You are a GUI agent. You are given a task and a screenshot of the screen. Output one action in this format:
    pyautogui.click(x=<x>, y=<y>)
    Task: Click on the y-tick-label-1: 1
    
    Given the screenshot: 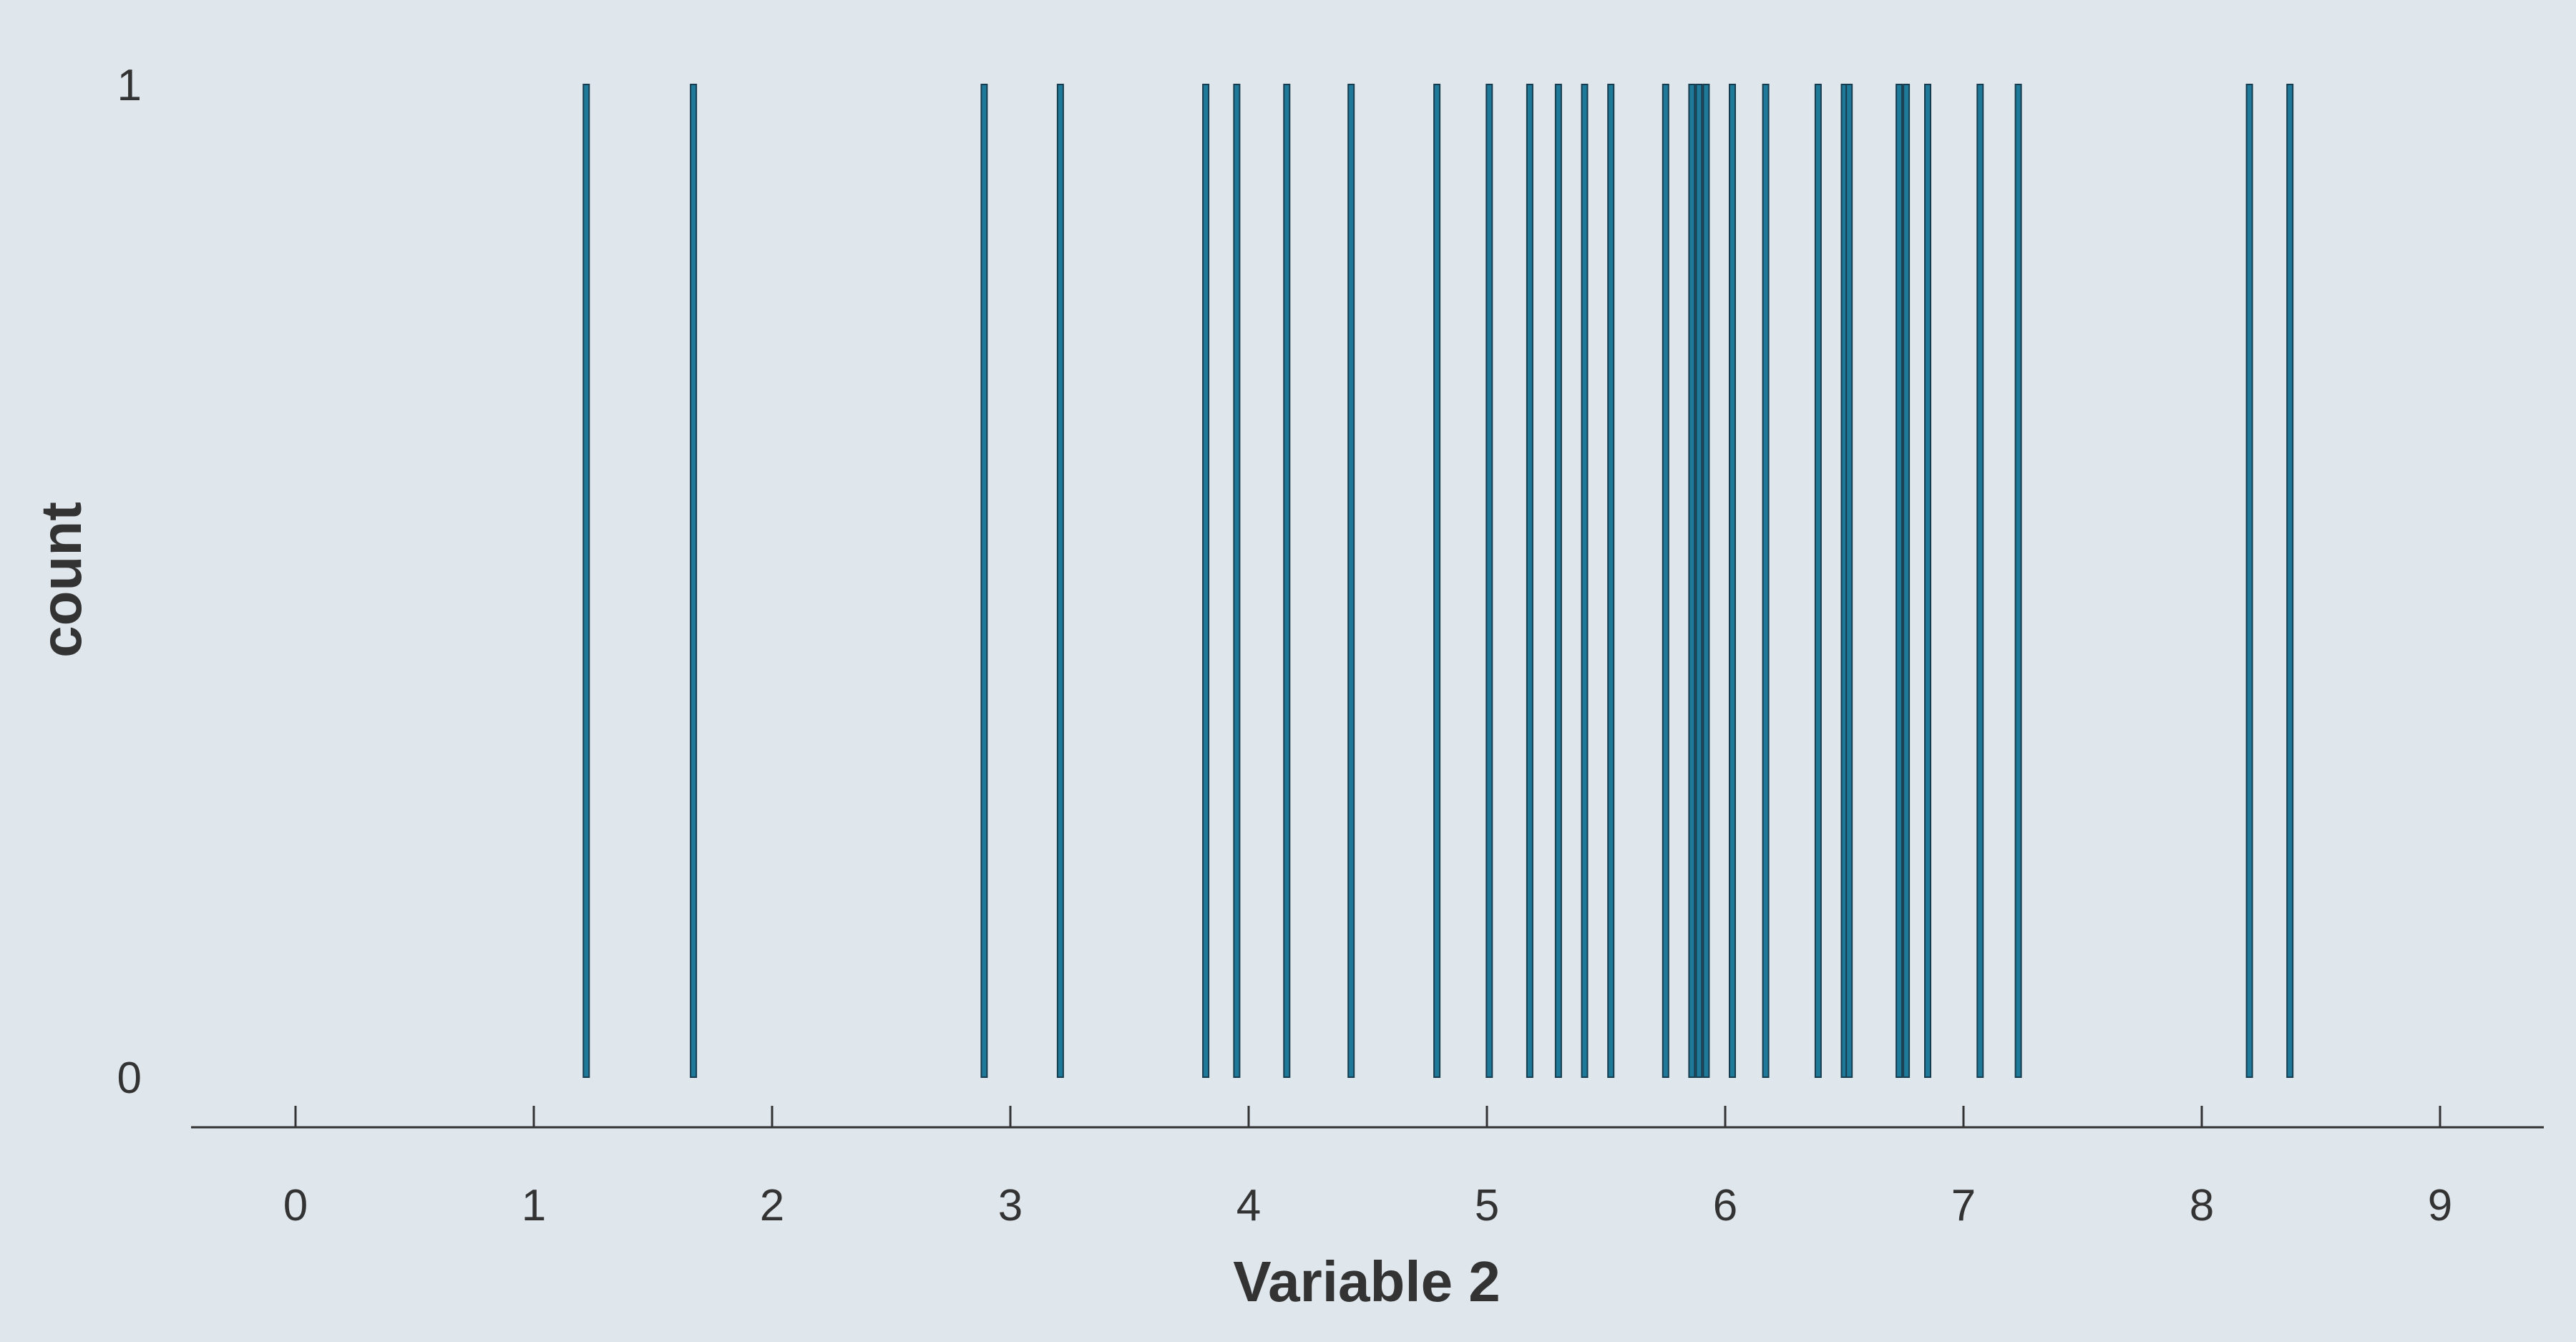 What is the action you would take?
    pyautogui.click(x=129, y=85)
    